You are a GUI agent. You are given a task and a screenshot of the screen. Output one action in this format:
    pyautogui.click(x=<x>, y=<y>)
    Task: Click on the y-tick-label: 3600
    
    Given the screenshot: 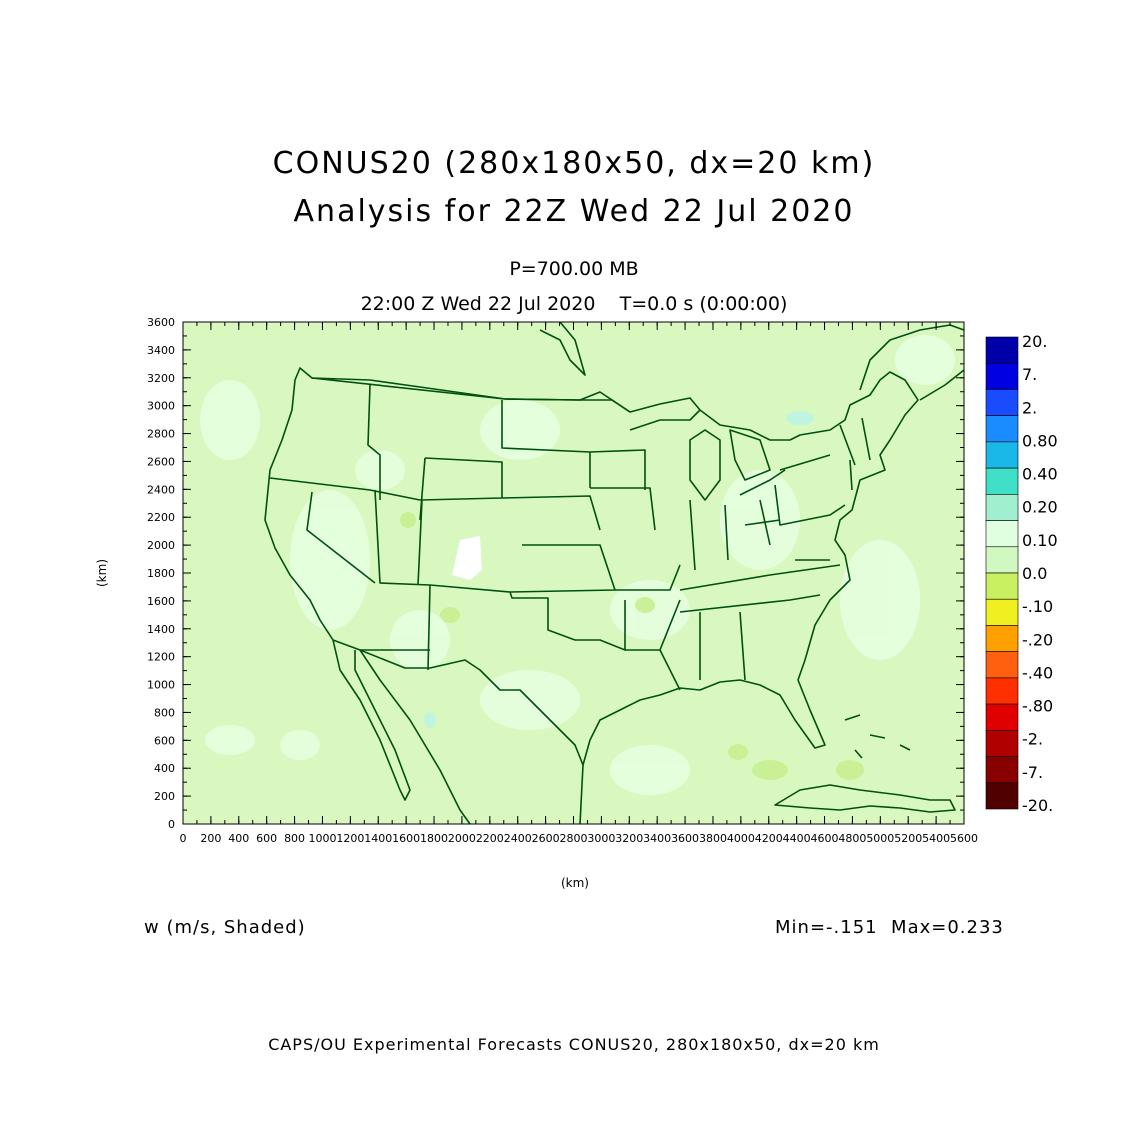 What is the action you would take?
    pyautogui.click(x=161, y=322)
    